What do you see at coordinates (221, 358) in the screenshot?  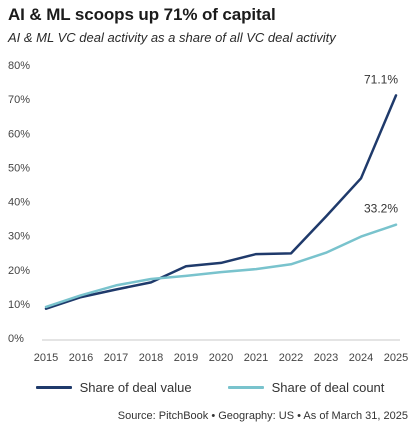 I see `x-tick-label: 2020` at bounding box center [221, 358].